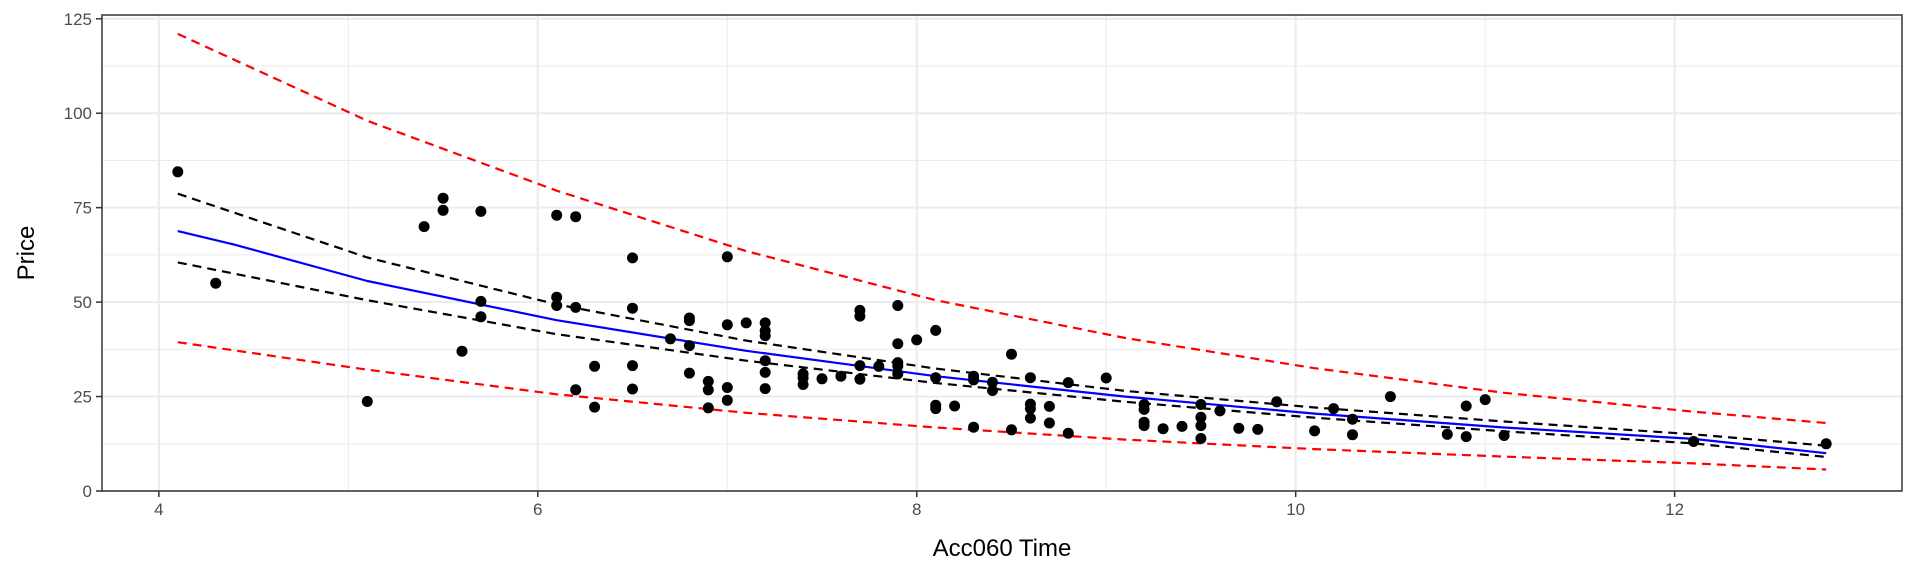 This screenshot has width=1920, height=576. I want to click on x-tick-label: 8, so click(916, 509).